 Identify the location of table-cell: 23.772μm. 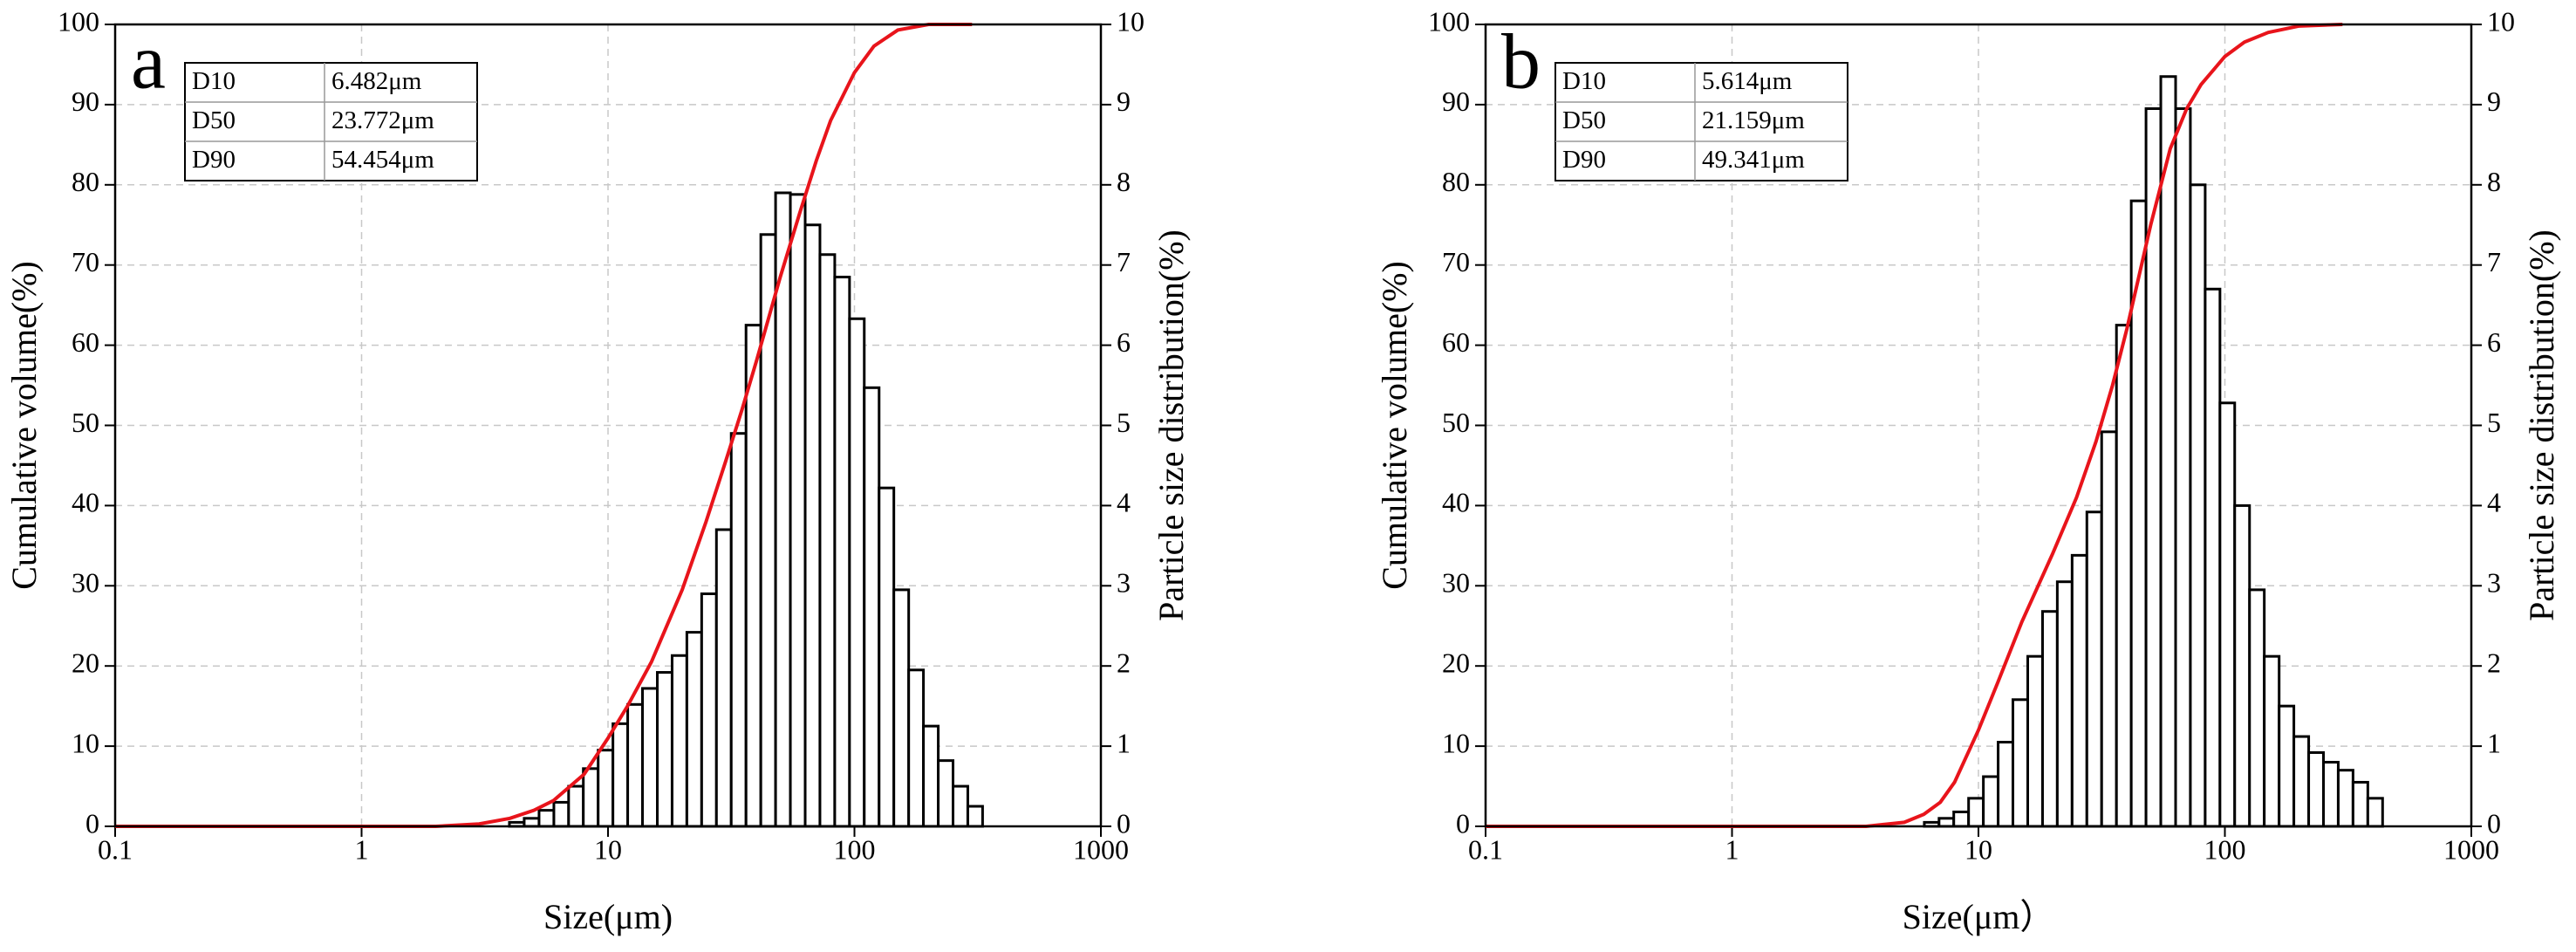
(382, 120).